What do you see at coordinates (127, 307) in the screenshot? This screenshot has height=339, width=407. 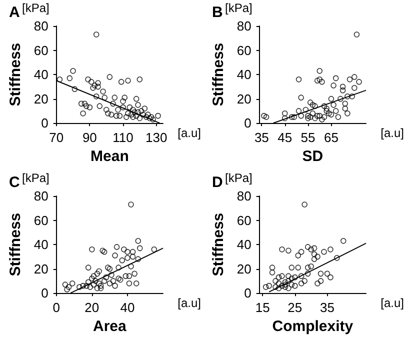 I see `x-tick-label: 40` at bounding box center [127, 307].